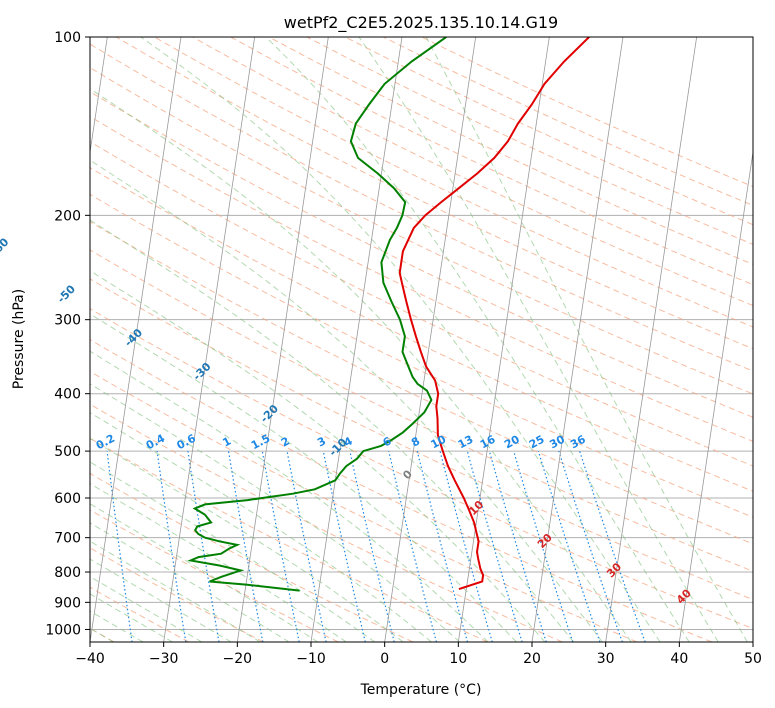 The width and height of the screenshot is (775, 708). What do you see at coordinates (67, 321) in the screenshot?
I see `y-tick-label: 300` at bounding box center [67, 321].